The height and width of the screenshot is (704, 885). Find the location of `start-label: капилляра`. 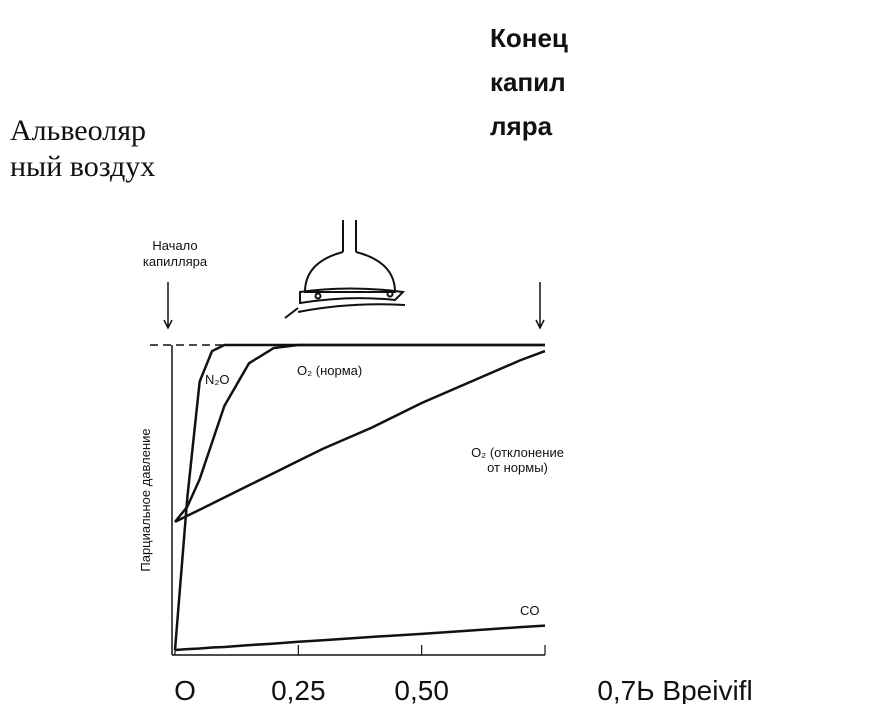

start-label: капилляра is located at coordinates (175, 261).